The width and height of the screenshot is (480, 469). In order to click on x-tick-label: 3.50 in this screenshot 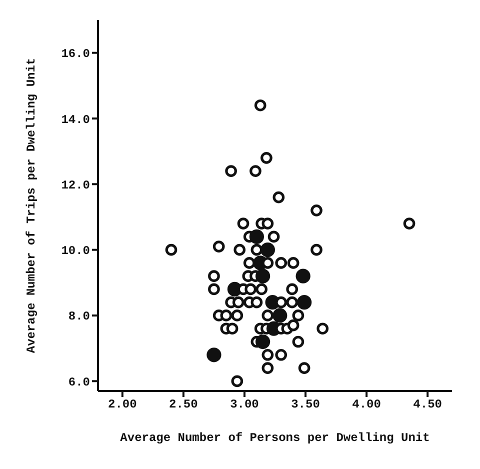, I will do `click(305, 405)`.